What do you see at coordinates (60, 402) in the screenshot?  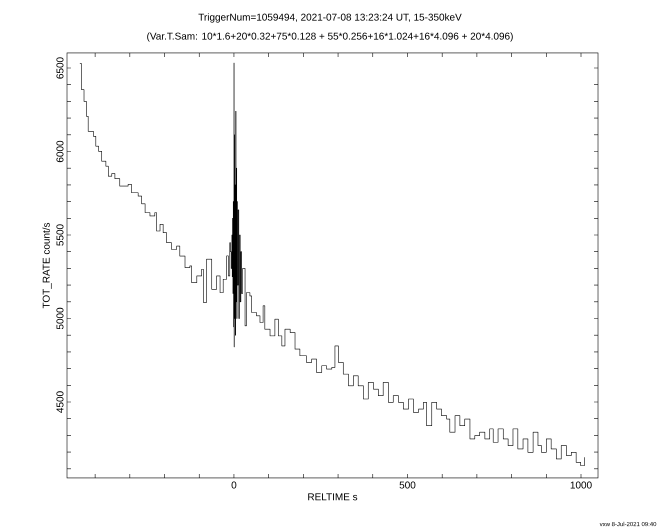 I see `y-tick-label: 4500` at bounding box center [60, 402].